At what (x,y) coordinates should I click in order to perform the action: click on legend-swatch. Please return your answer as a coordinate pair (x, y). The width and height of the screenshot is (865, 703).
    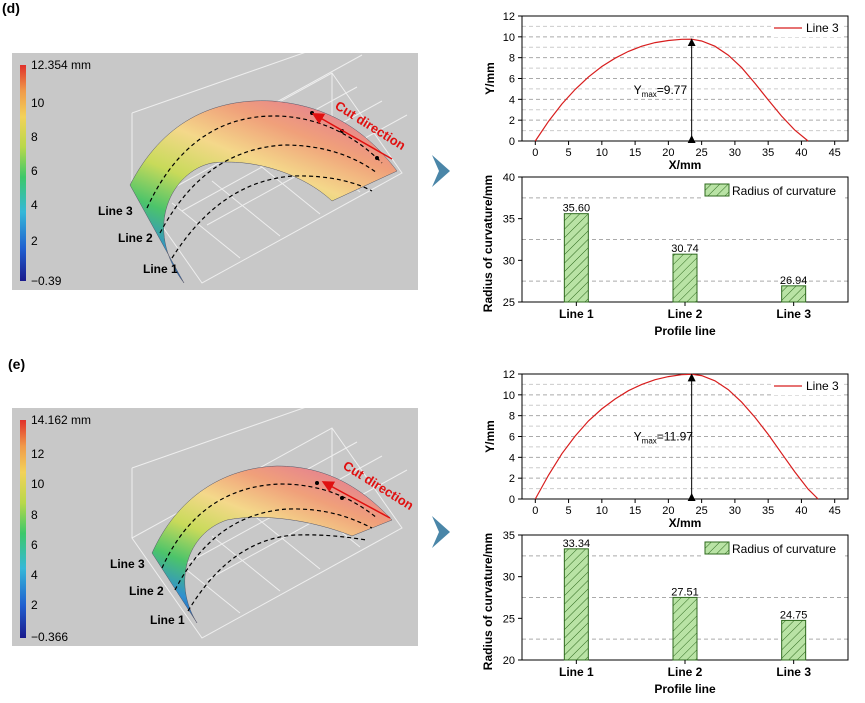
    Looking at the image, I should click on (717, 548).